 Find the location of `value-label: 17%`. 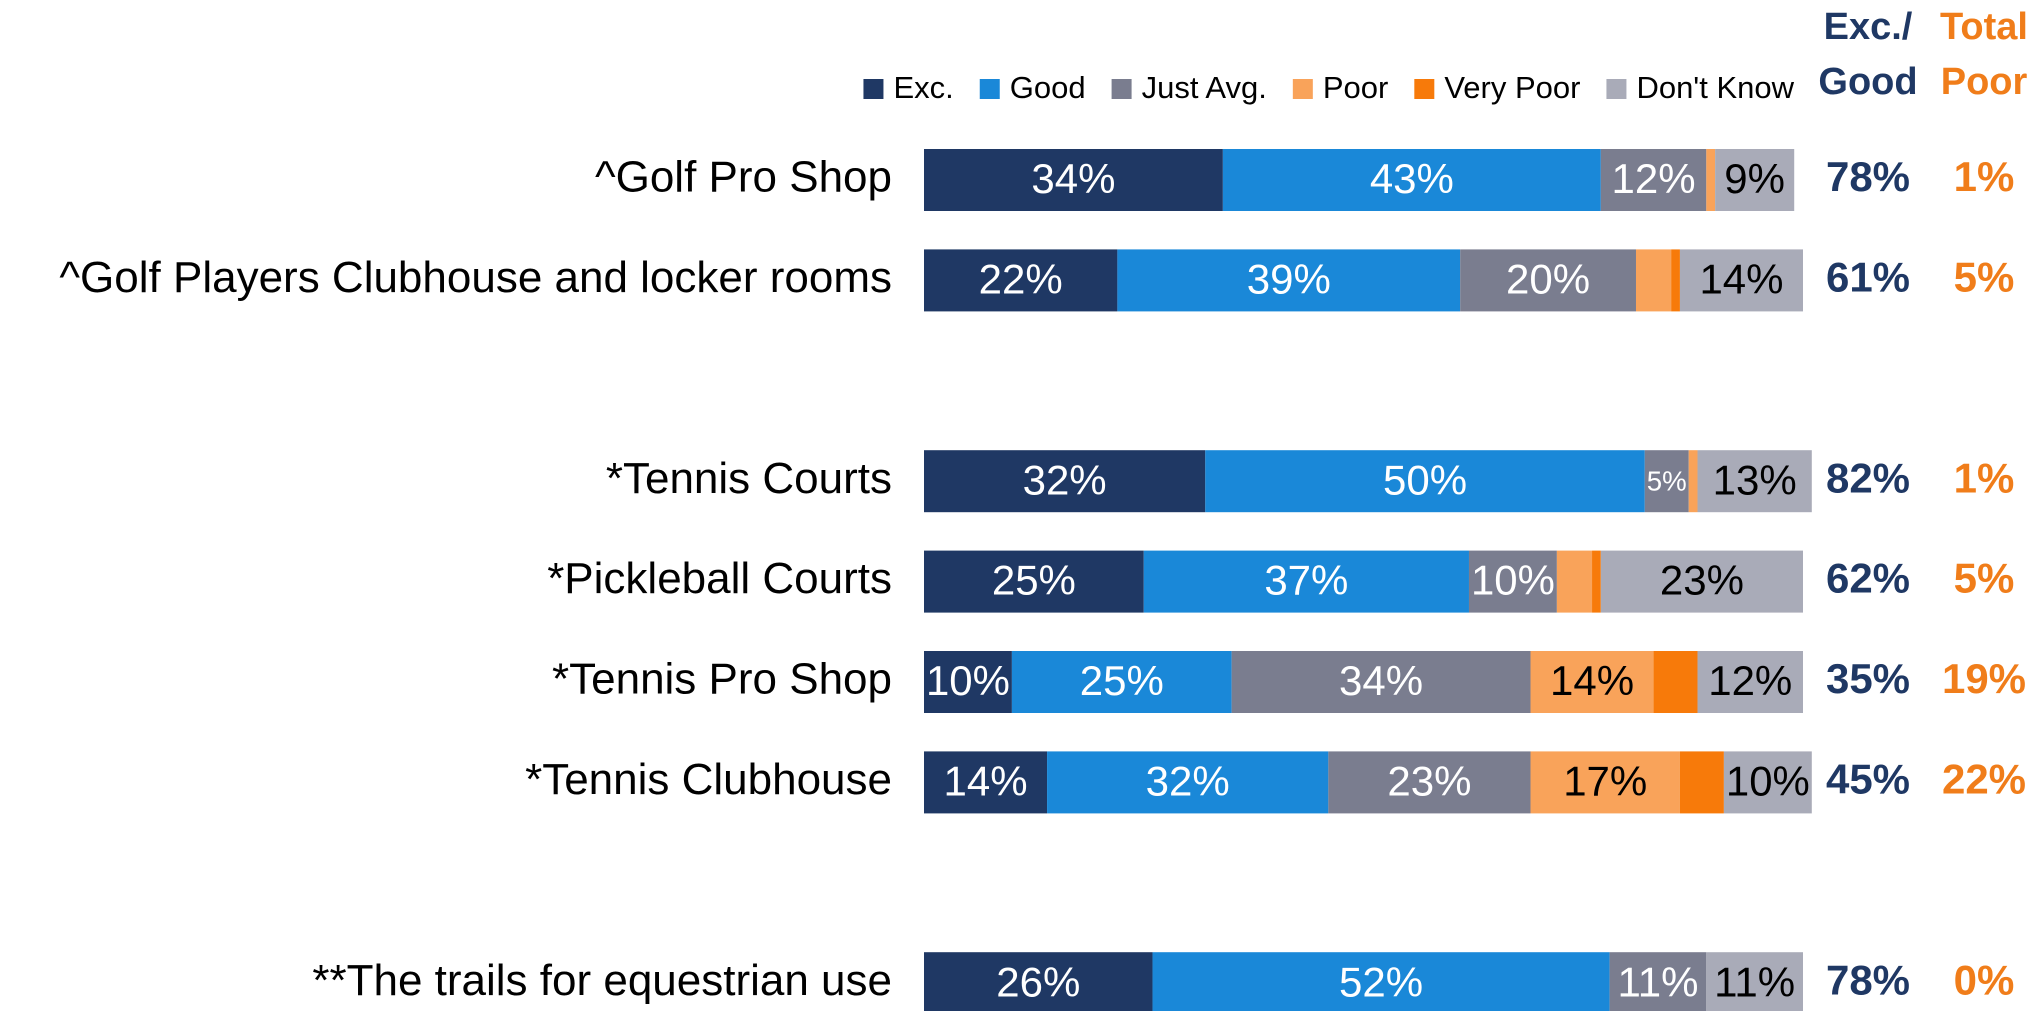

value-label: 17% is located at coordinates (1605, 780).